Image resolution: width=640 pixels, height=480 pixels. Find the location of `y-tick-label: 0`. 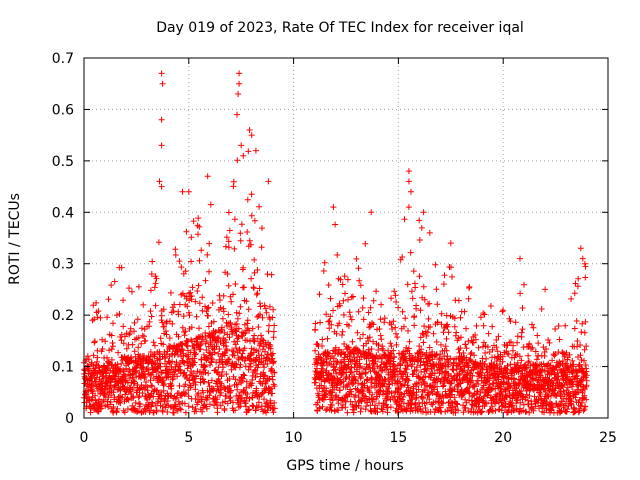

y-tick-label: 0 is located at coordinates (69, 419).